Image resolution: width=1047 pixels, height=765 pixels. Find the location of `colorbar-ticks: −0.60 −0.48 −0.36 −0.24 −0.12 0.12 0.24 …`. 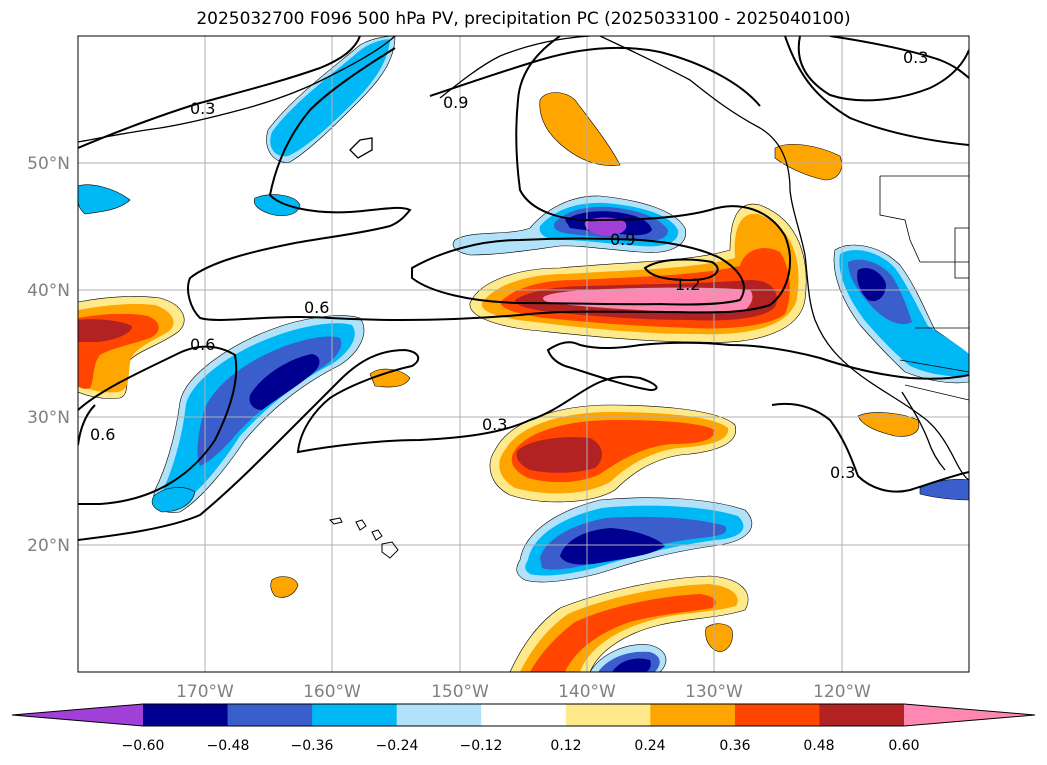

colorbar-ticks: −0.60 −0.48 −0.36 −0.24 −0.12 0.12 0.24 … is located at coordinates (521, 746).